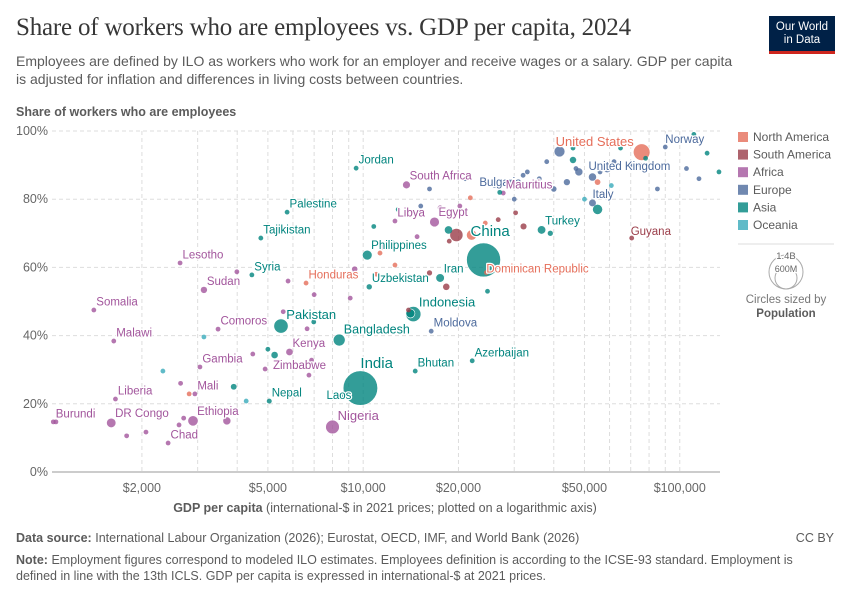 This screenshot has height=600, width=850. What do you see at coordinates (168, 443) in the screenshot?
I see `data-point-chad` at bounding box center [168, 443].